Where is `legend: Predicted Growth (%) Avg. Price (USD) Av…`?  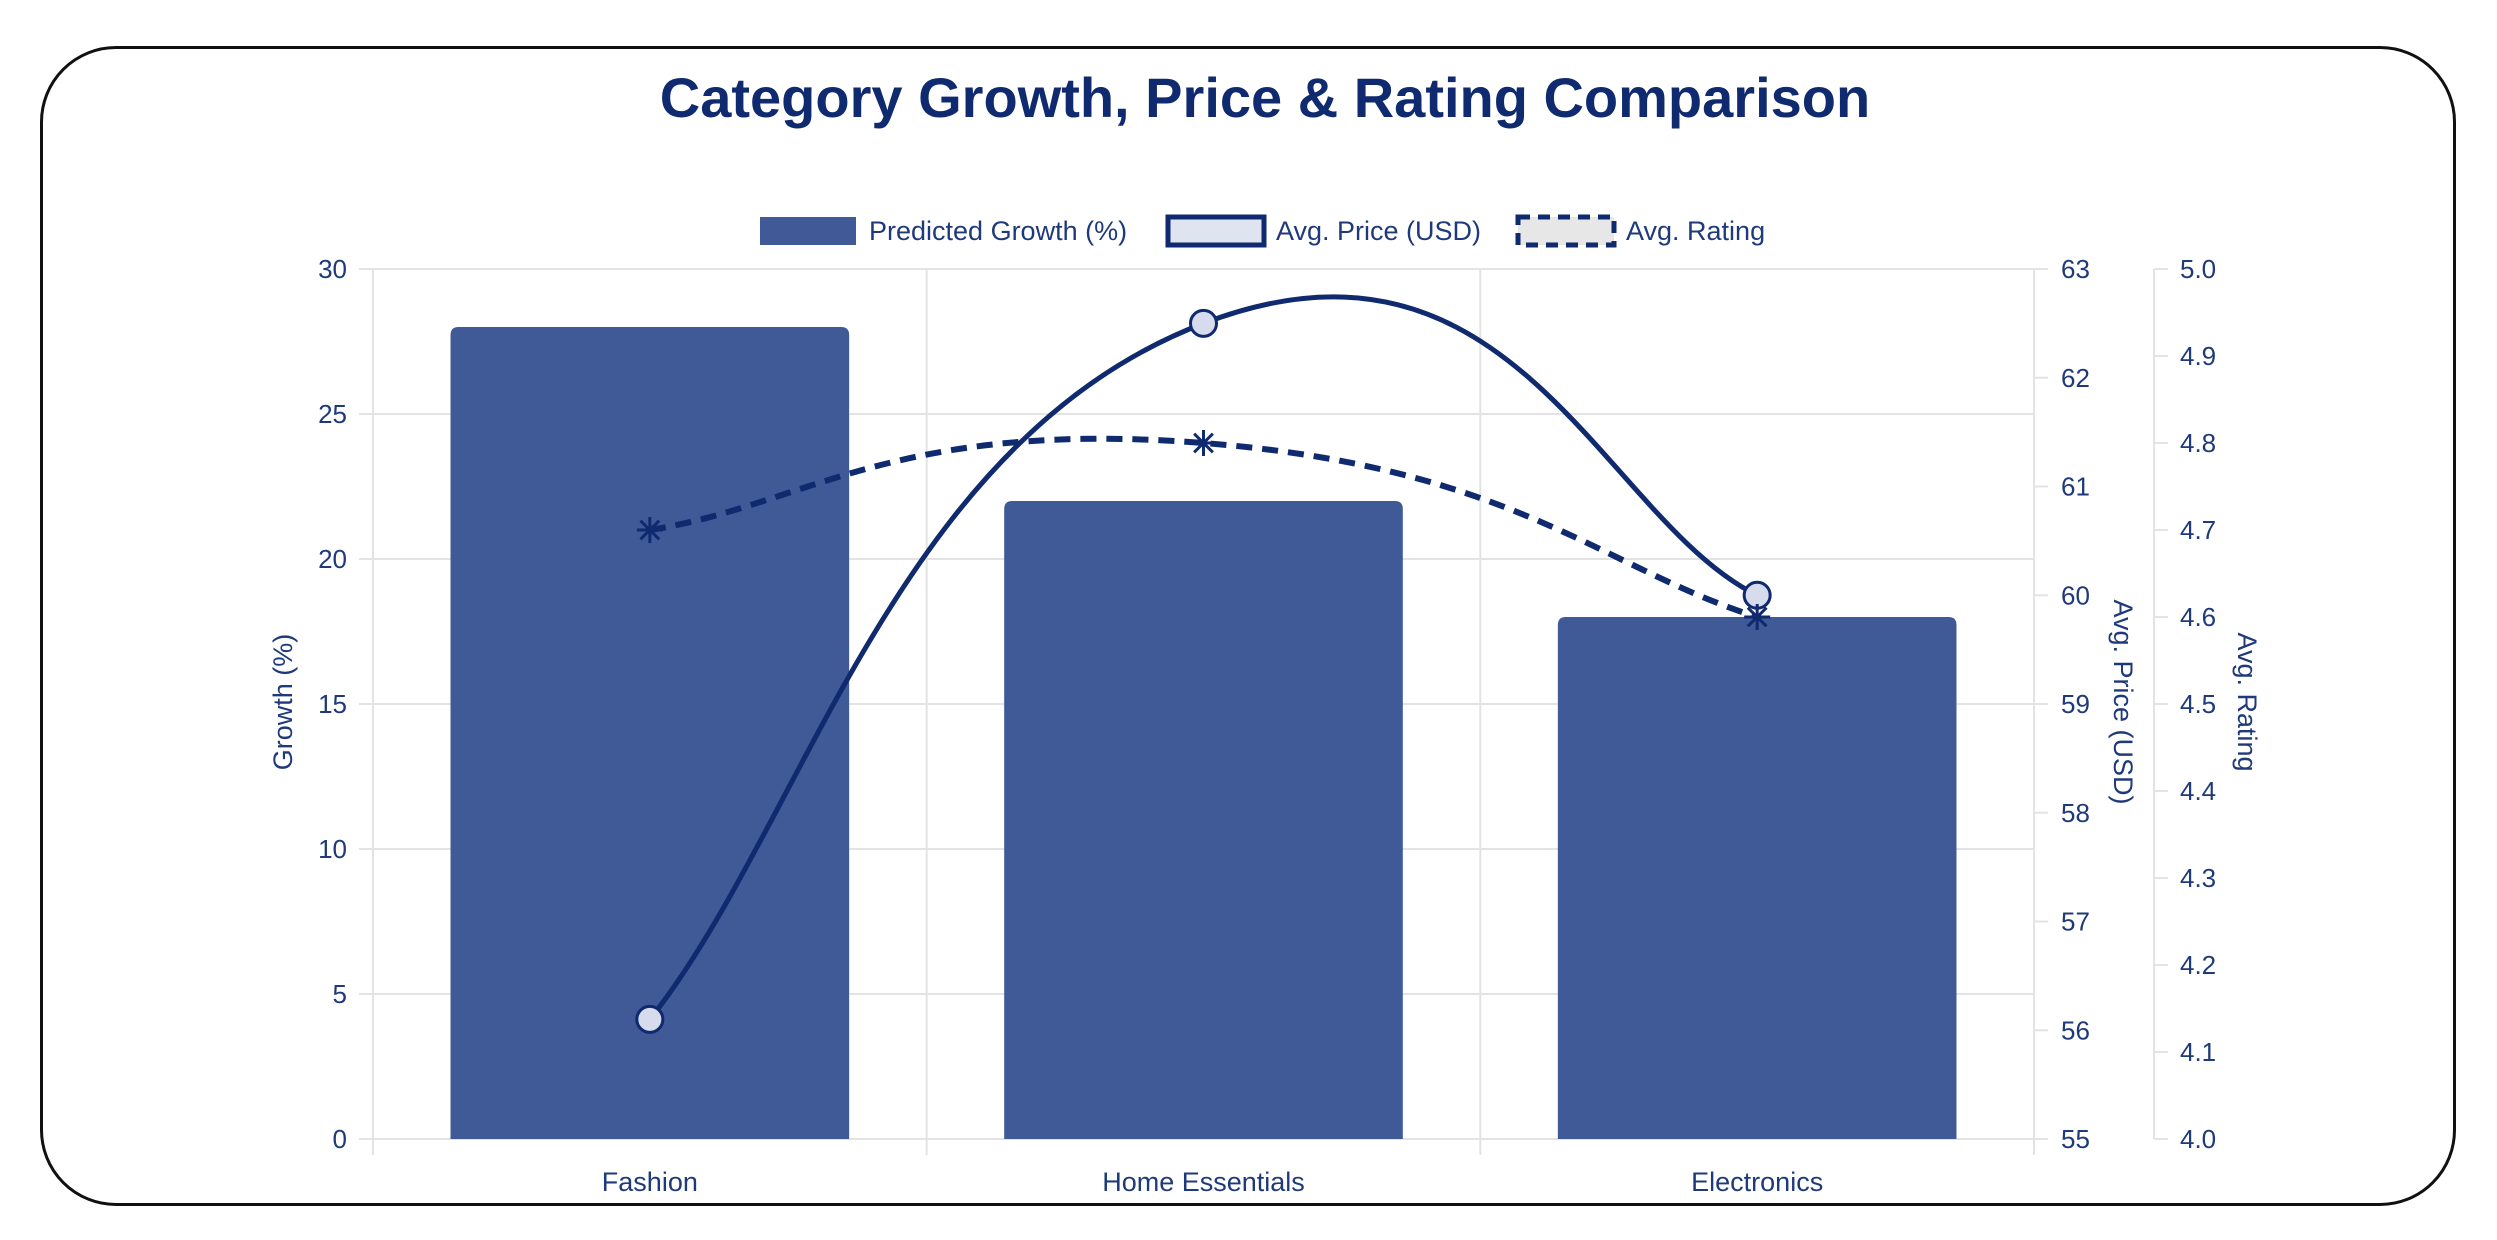
legend: Predicted Growth (%) Avg. Price (USD) Av… is located at coordinates (1262, 231).